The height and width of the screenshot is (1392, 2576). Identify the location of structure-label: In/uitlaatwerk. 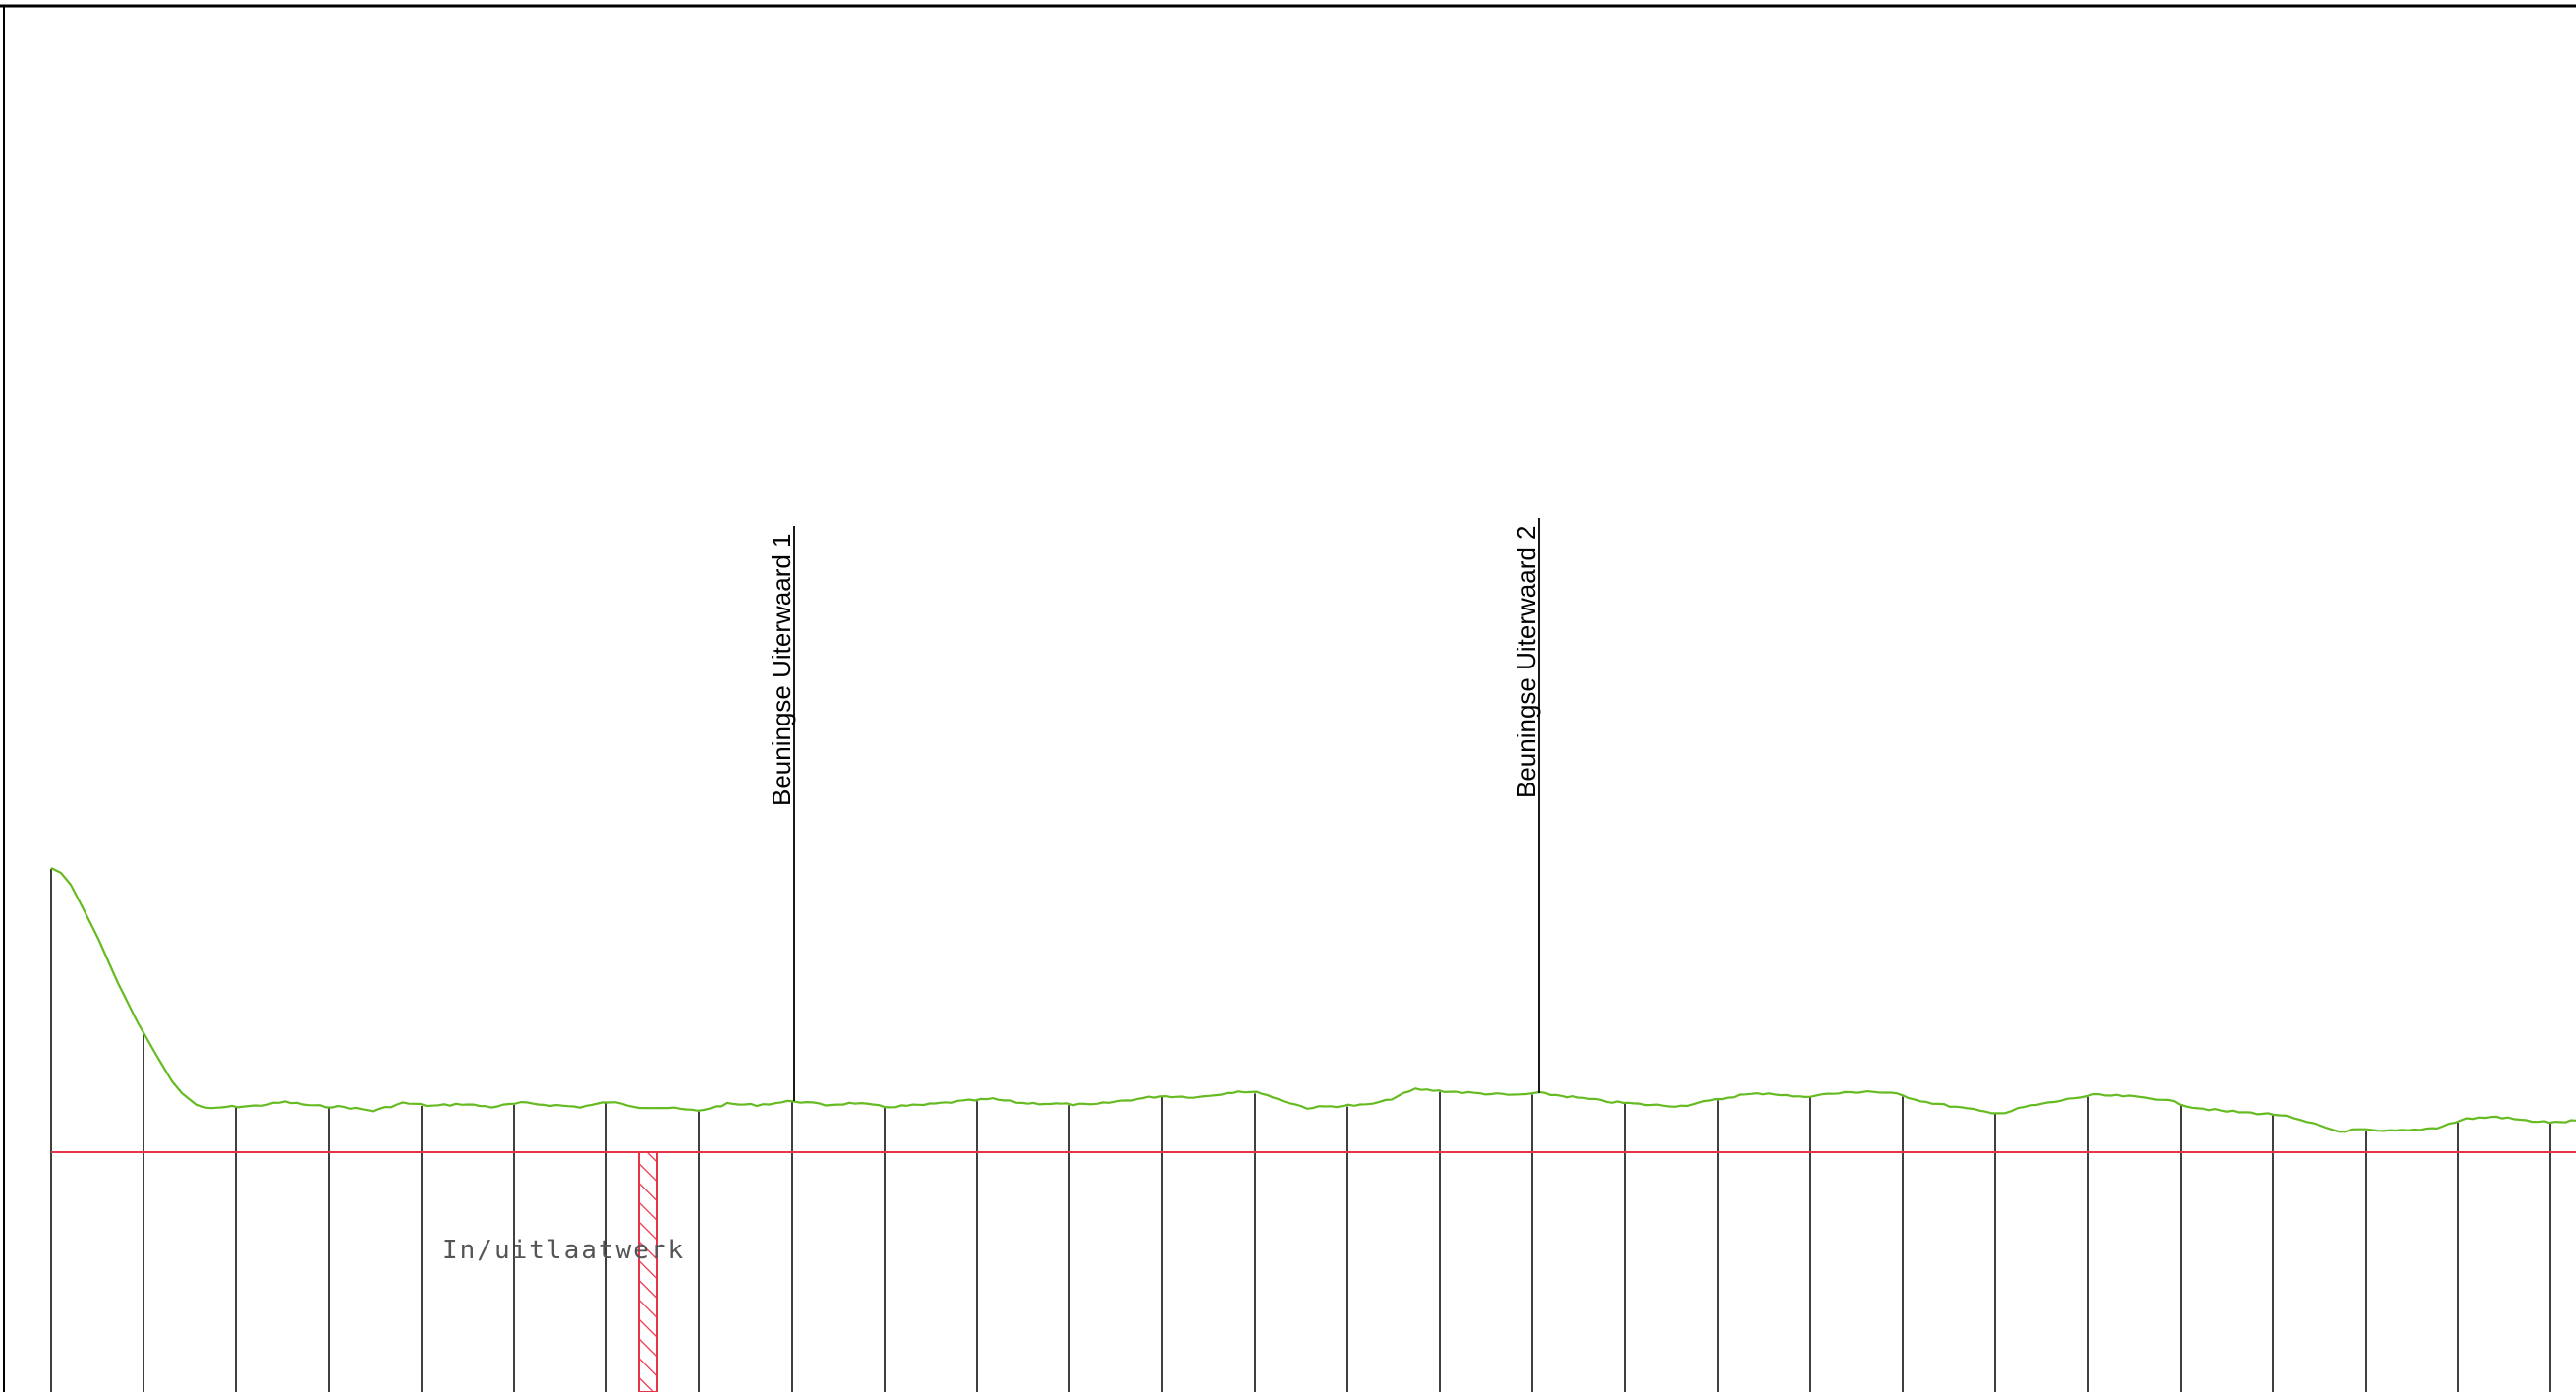
(563, 1250).